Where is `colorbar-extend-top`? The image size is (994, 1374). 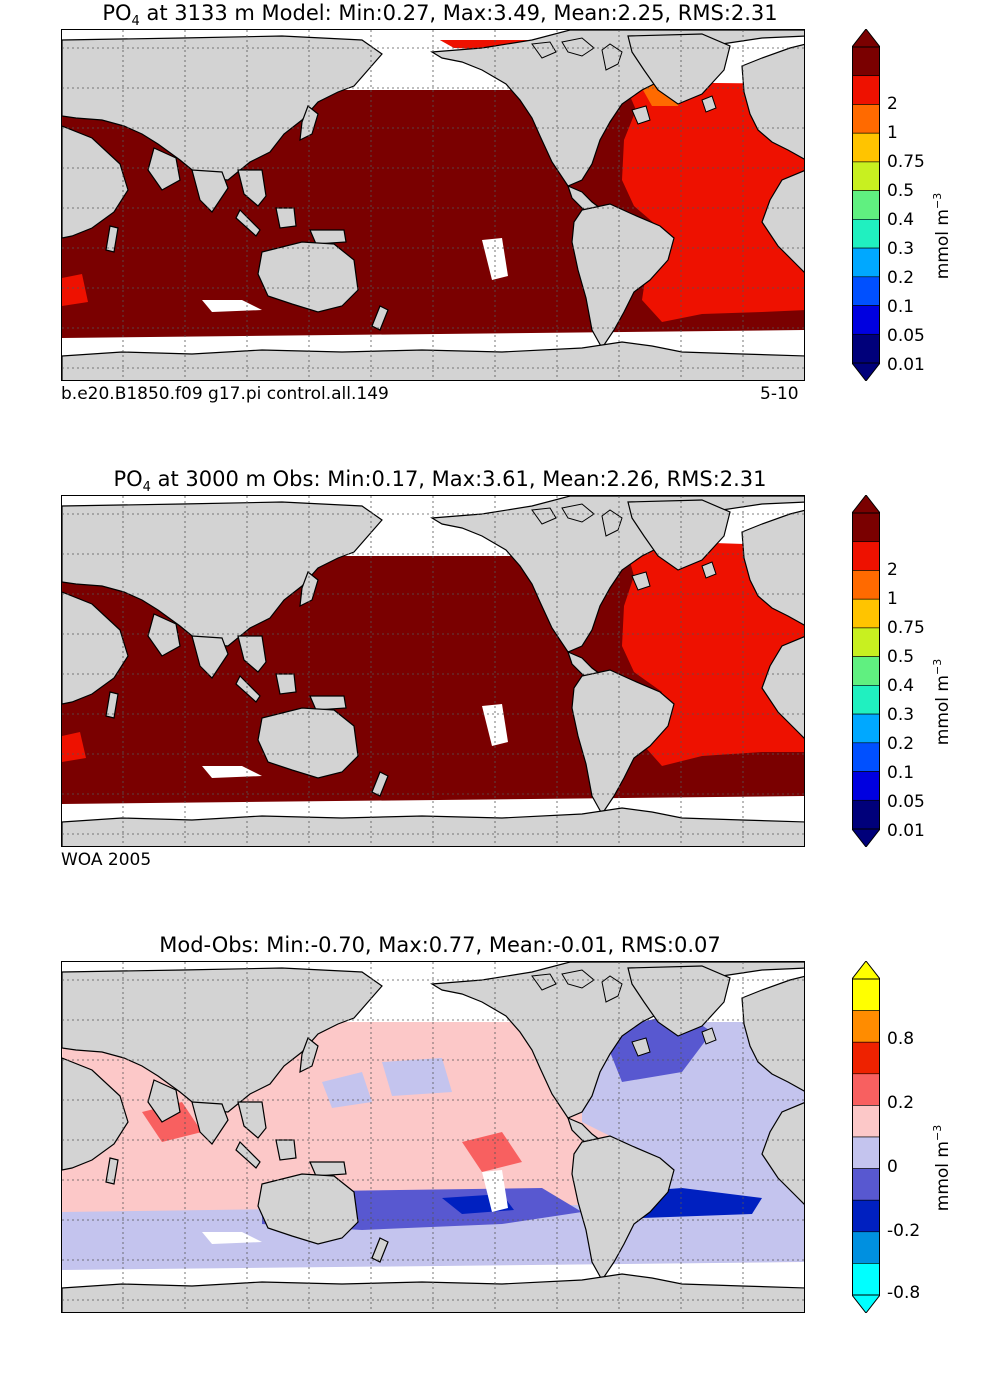 colorbar-extend-top is located at coordinates (866, 504).